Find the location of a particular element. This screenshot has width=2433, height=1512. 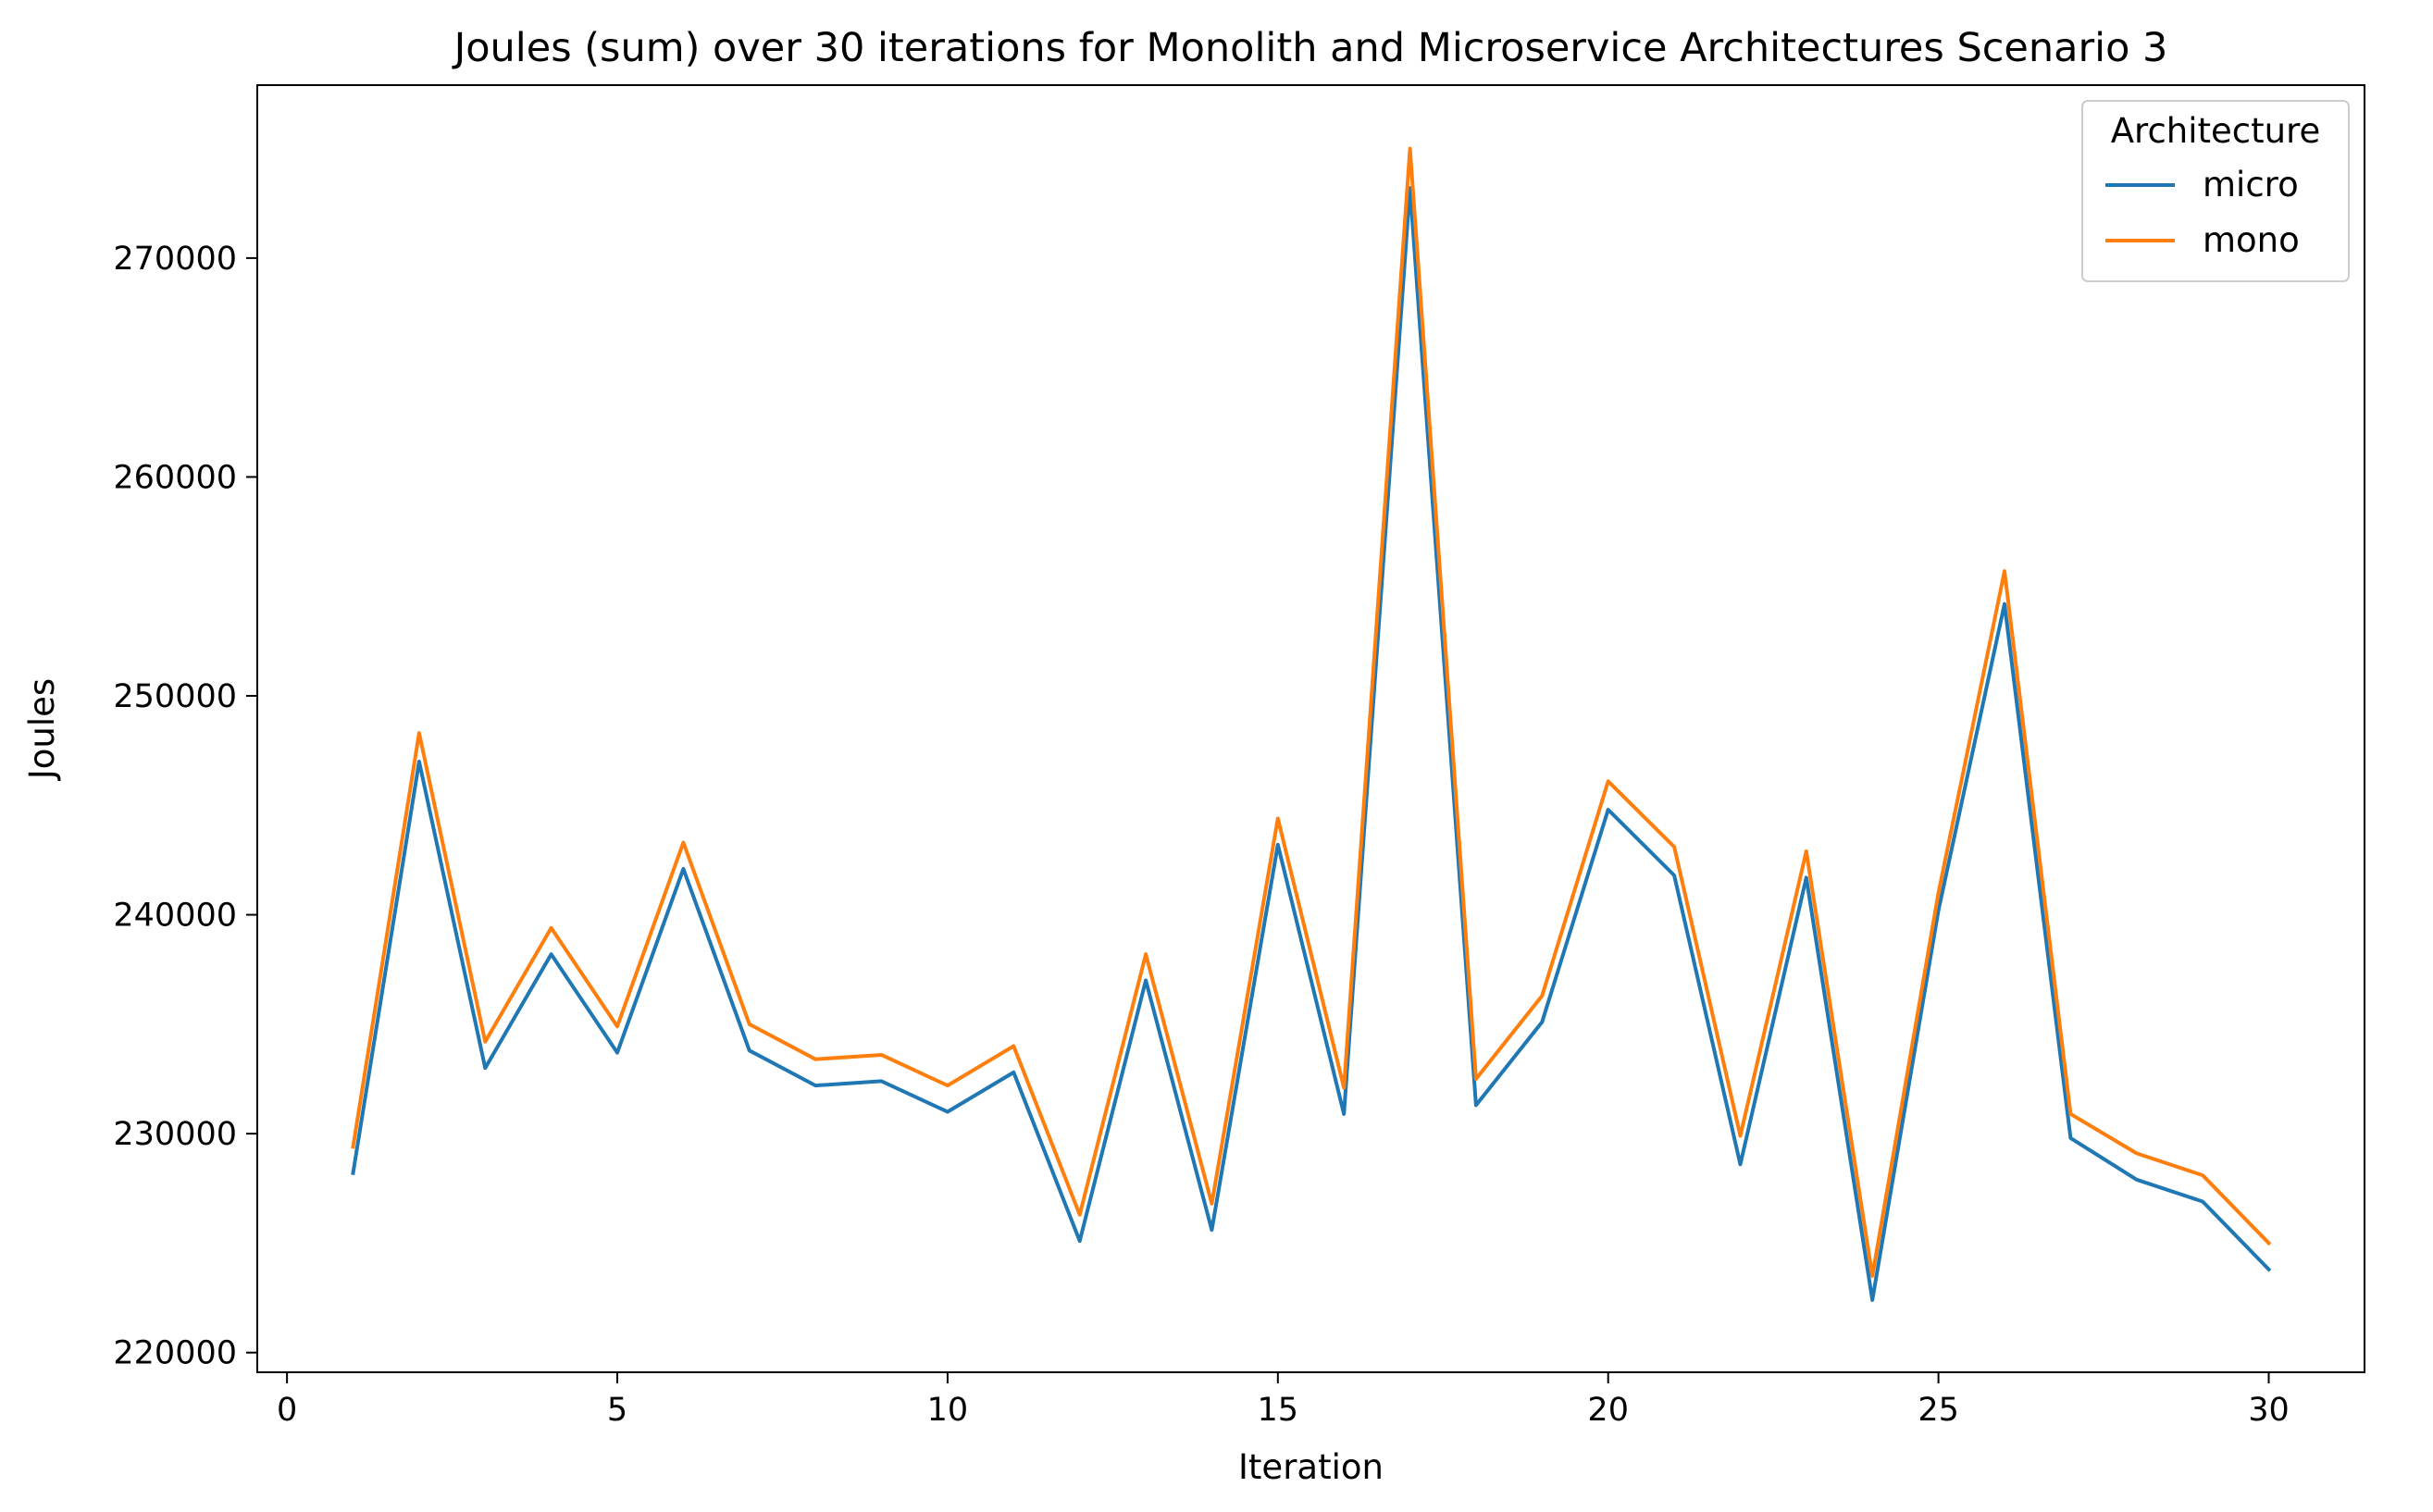

legend-label-mono: mono is located at coordinates (2252, 240).